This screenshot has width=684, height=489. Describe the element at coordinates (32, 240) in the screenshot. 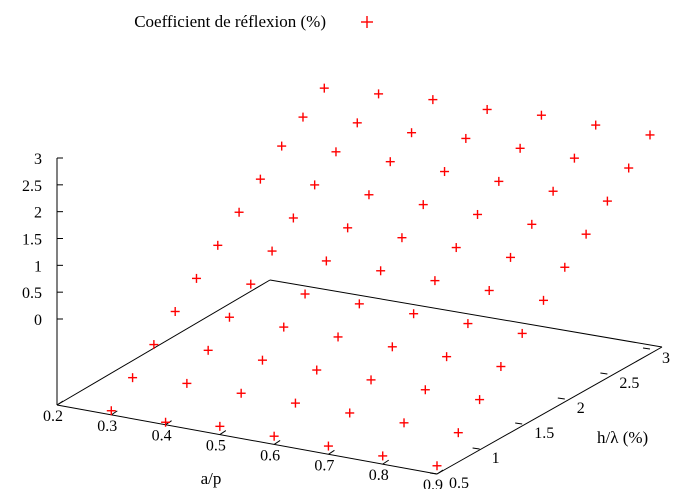

I see `z-tick-label: 1.5` at that location.